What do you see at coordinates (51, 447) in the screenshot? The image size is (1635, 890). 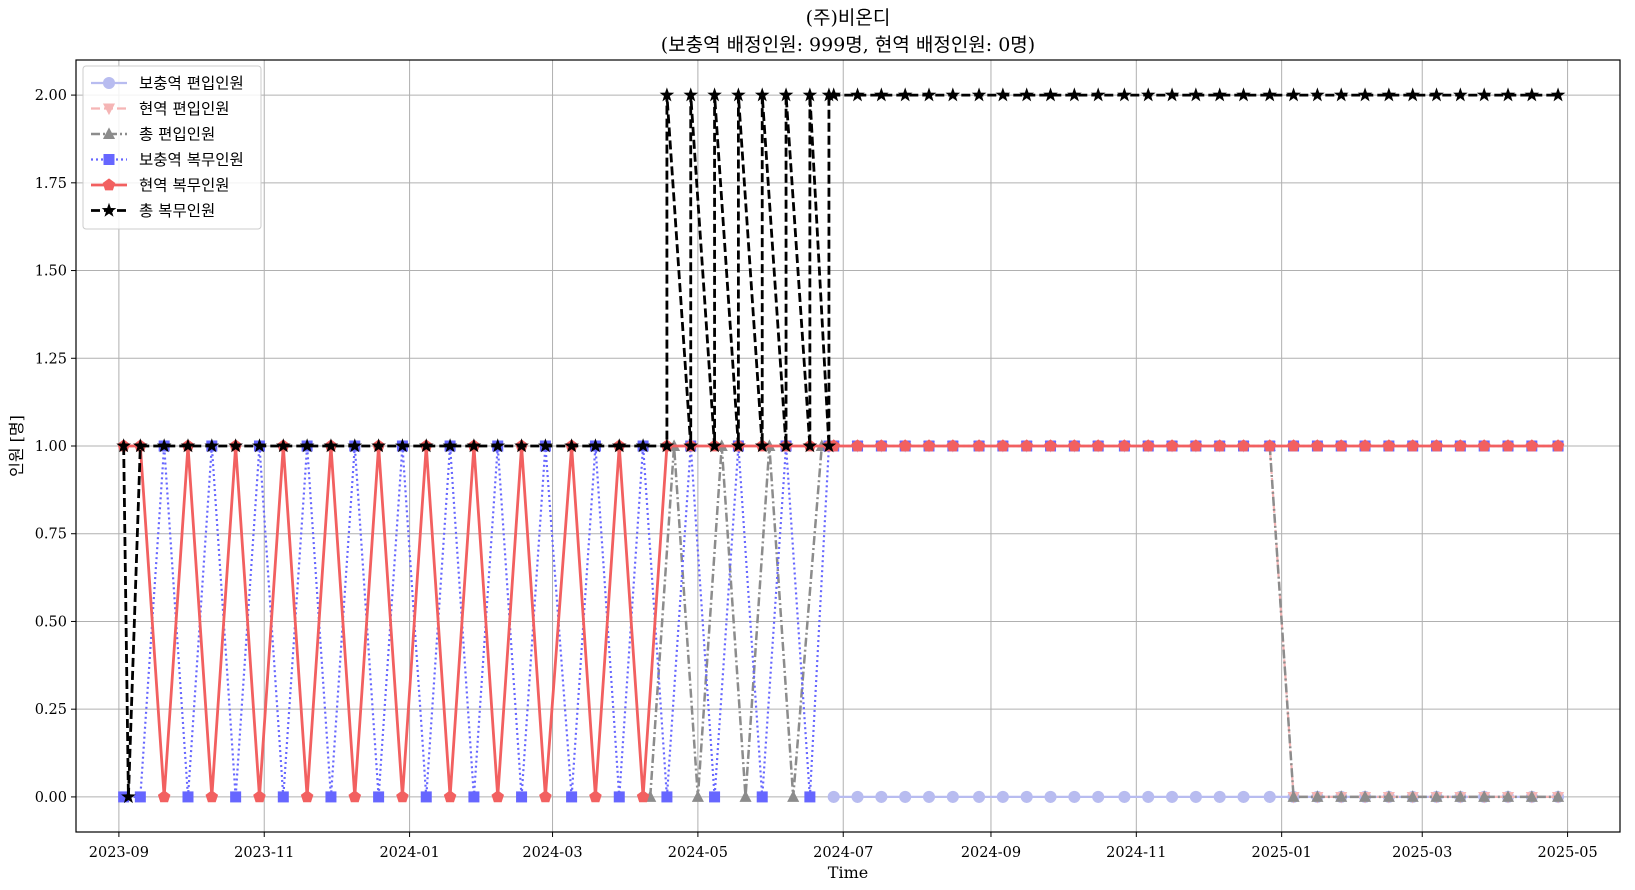 I see `y-tick-label: 1.00` at bounding box center [51, 447].